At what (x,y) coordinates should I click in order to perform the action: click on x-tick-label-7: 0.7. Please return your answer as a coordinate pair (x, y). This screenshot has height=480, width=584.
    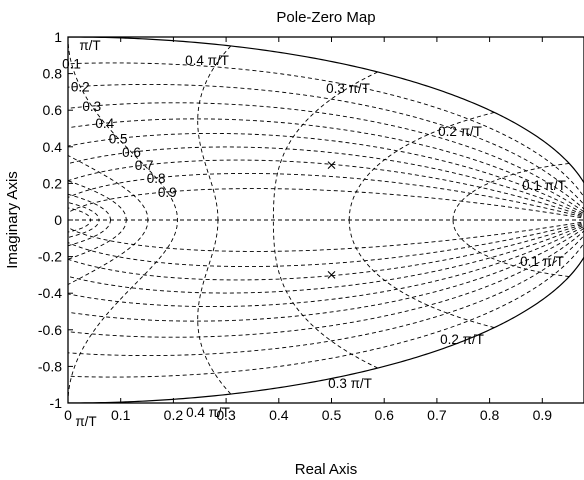
    Looking at the image, I should click on (437, 415).